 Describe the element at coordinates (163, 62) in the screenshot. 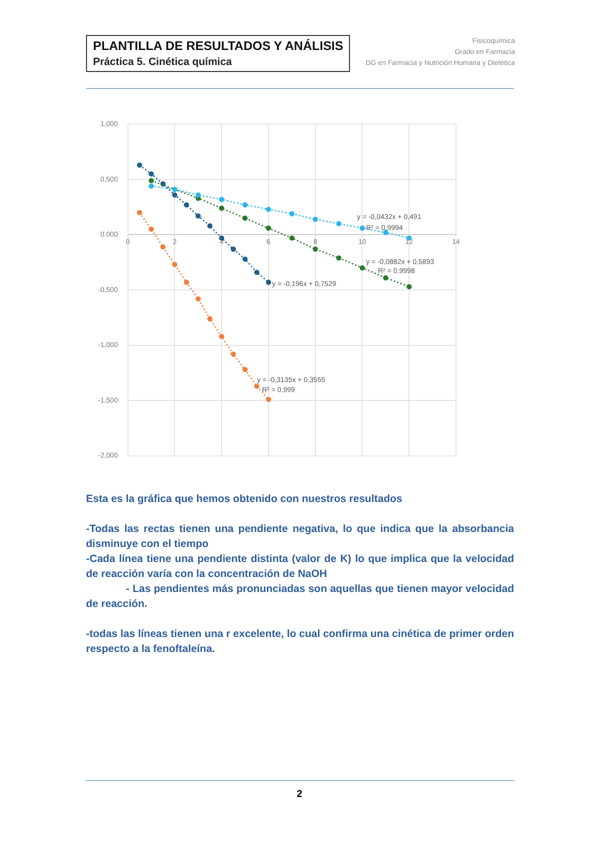

I see `chart-subtitle: Práctica 5. Cinética química` at that location.